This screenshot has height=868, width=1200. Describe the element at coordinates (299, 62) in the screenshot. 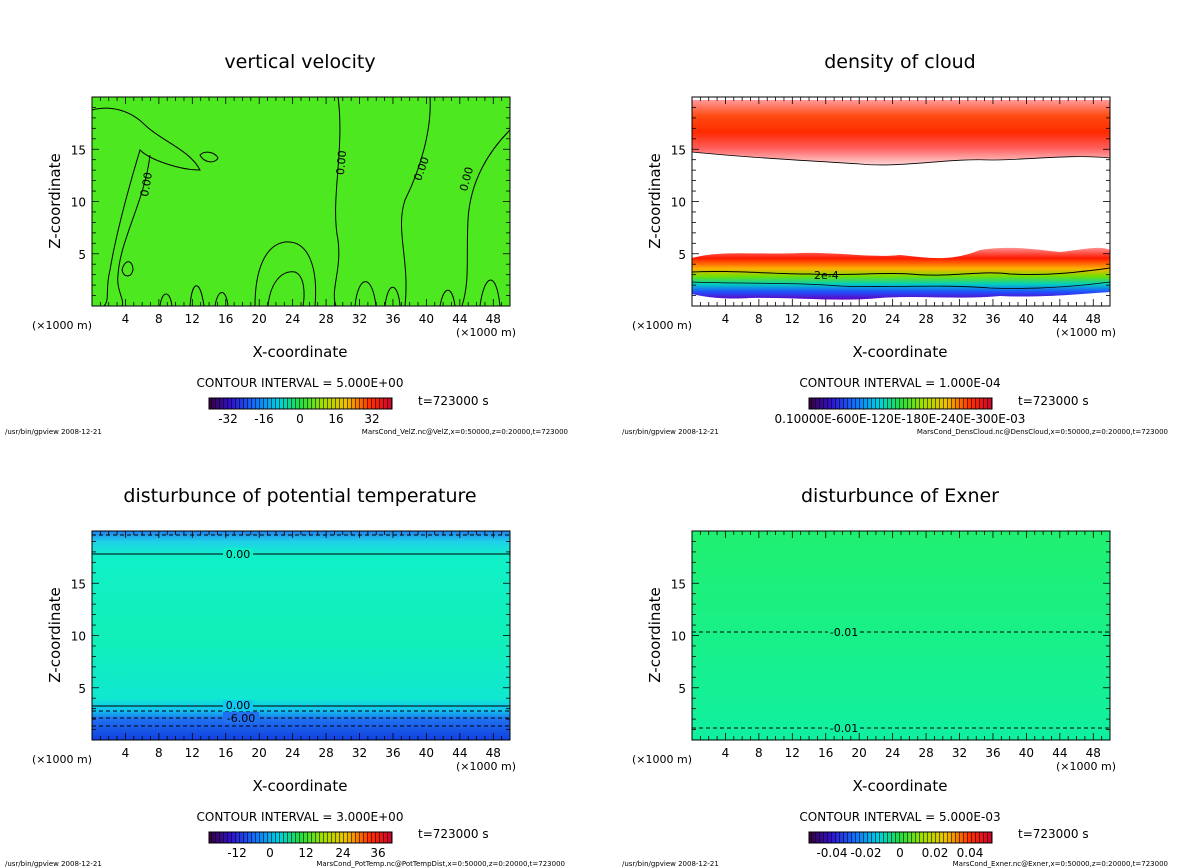

I see `panel-title: vertical velocity` at that location.